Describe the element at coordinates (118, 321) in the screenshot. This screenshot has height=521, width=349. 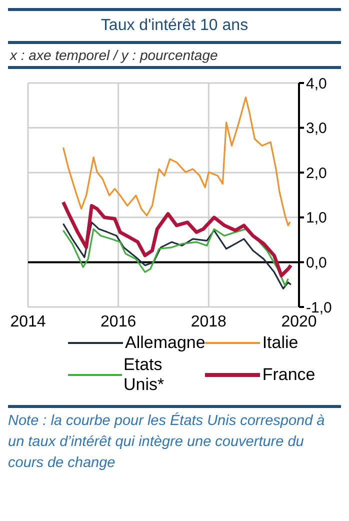
I see `x-tick-label: 2016` at that location.